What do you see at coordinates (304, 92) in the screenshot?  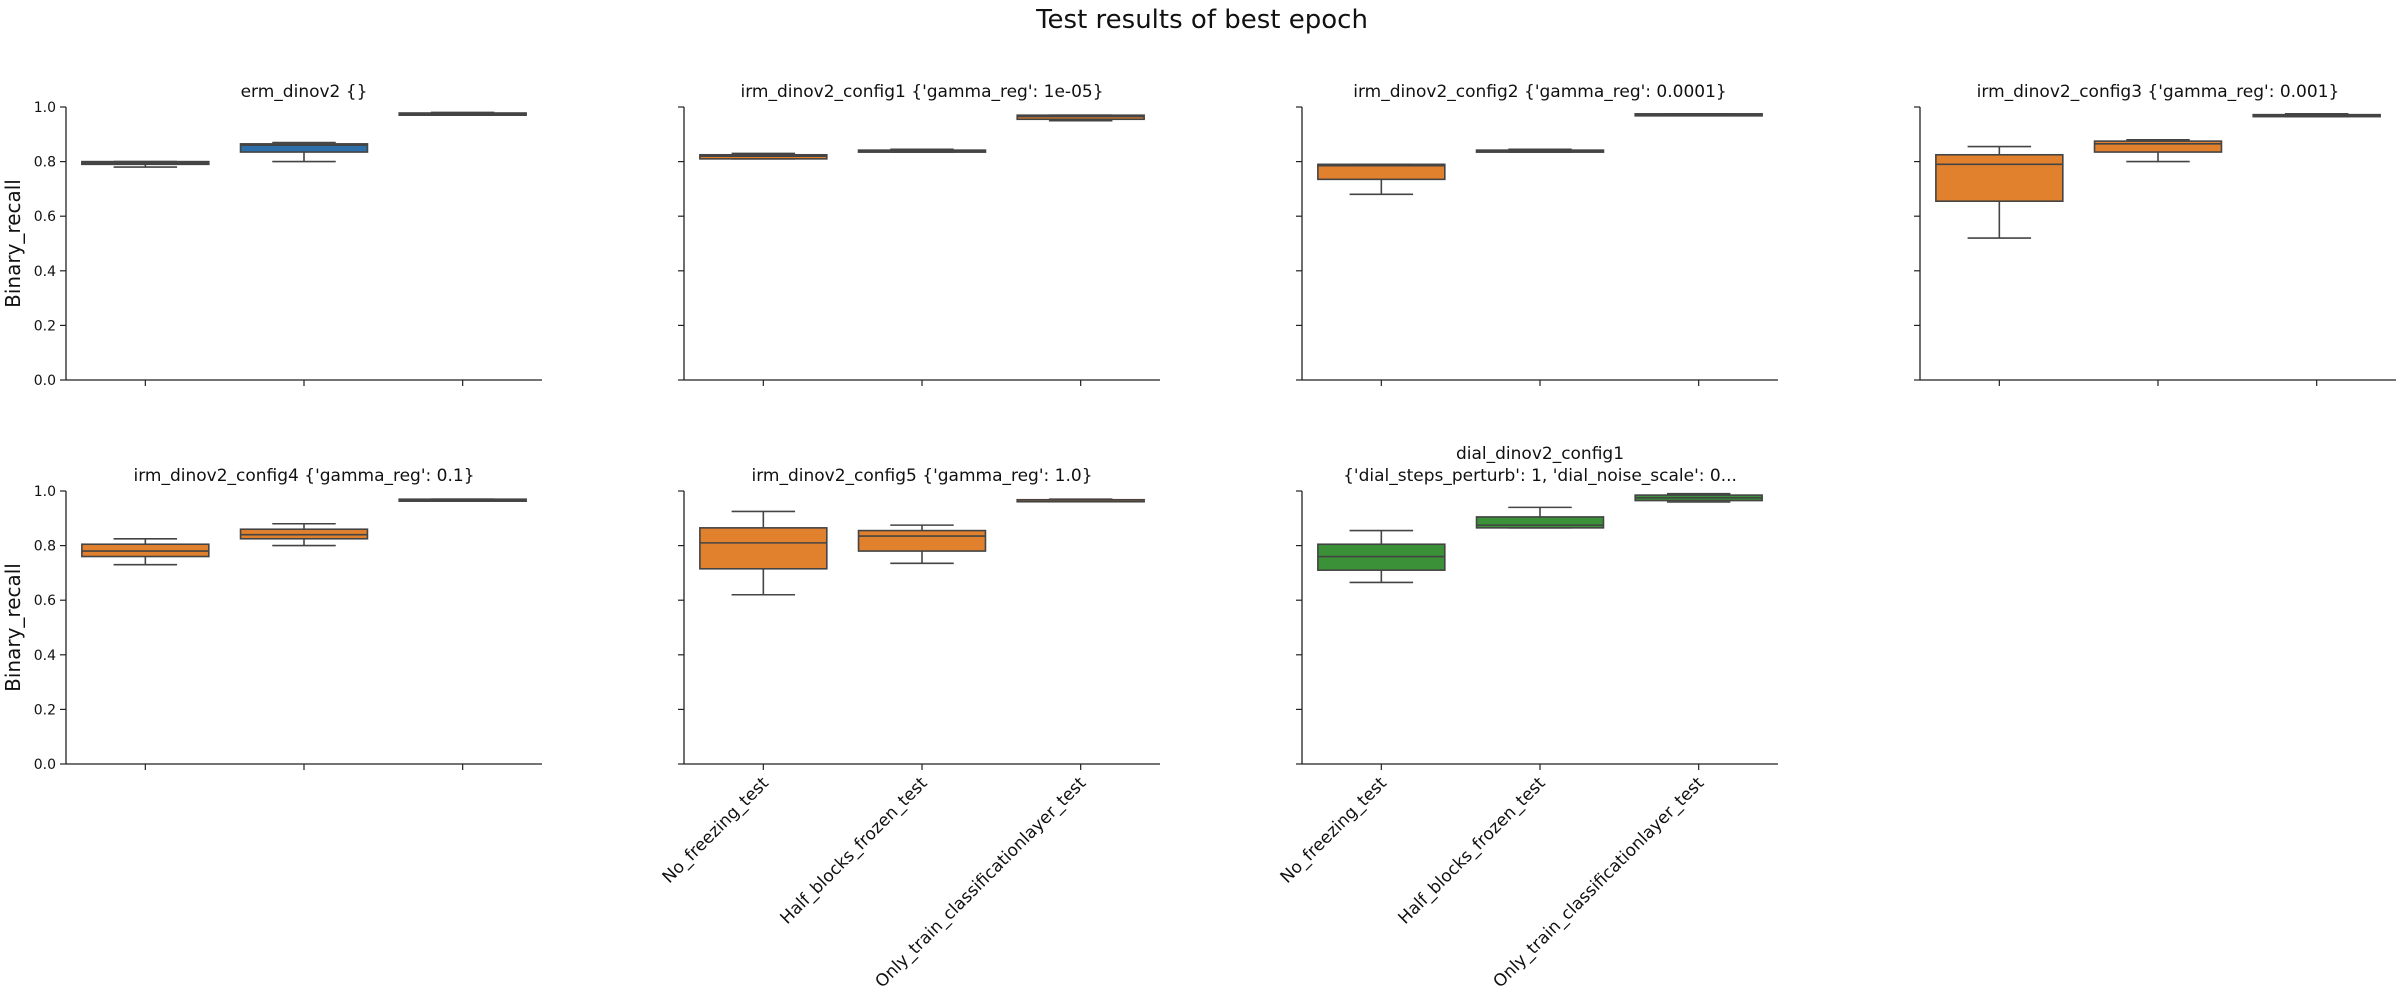 I see `subplot-title: erm_dinov2 {}` at bounding box center [304, 92].